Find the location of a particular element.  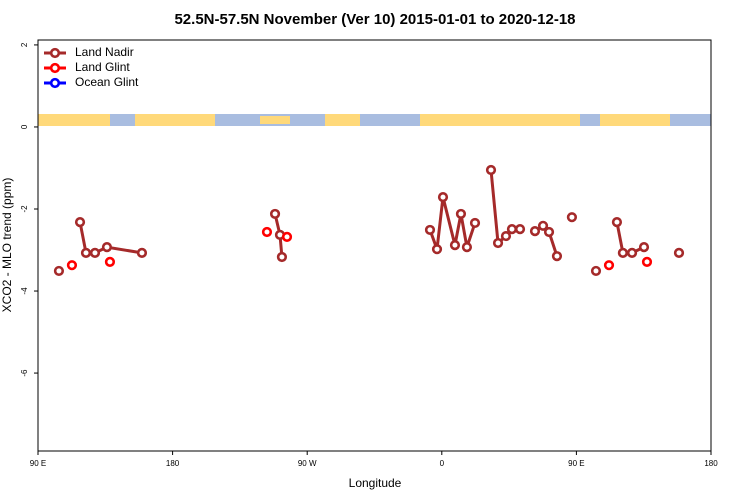

legend-label: Land Nadir is located at coordinates (104, 52).